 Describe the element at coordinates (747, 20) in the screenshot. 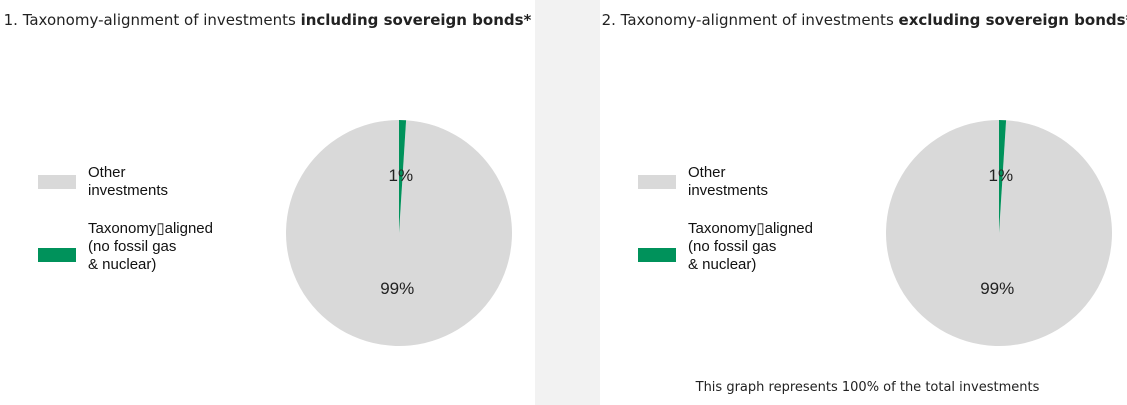

I see `title-text: 2. Taxonomy-alignment of investments` at that location.